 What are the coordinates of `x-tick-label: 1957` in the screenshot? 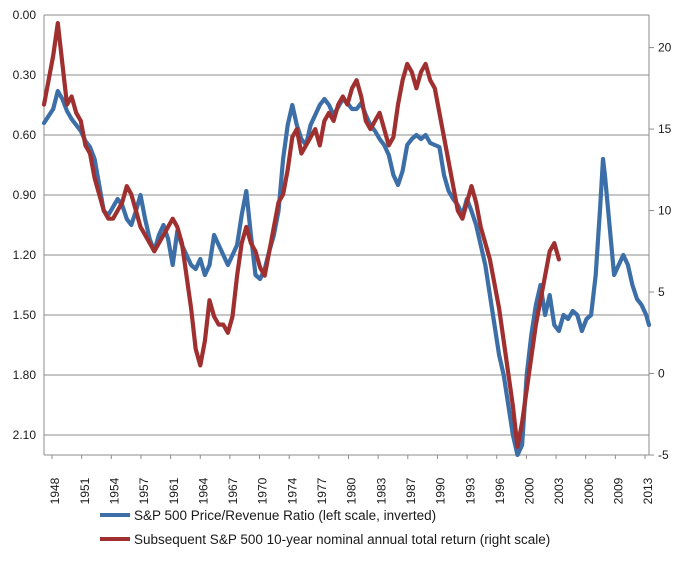 It's located at (144, 490).